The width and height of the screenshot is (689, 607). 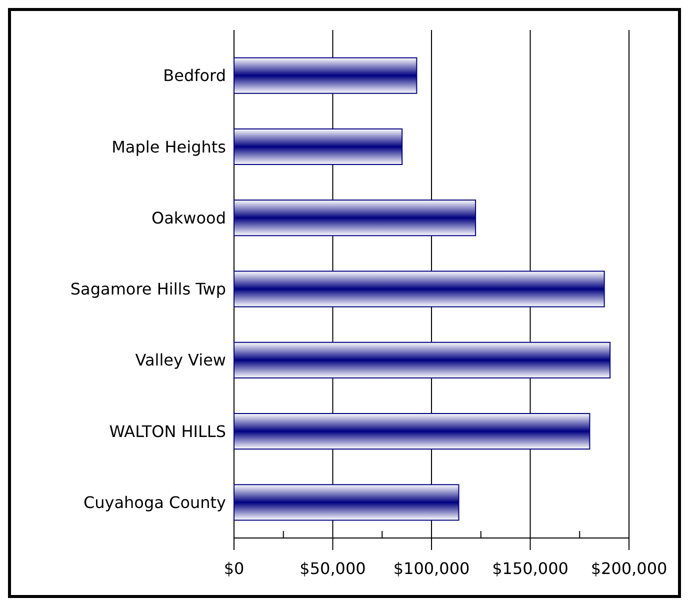 I want to click on y-tick-label: Bedford, so click(x=194, y=76).